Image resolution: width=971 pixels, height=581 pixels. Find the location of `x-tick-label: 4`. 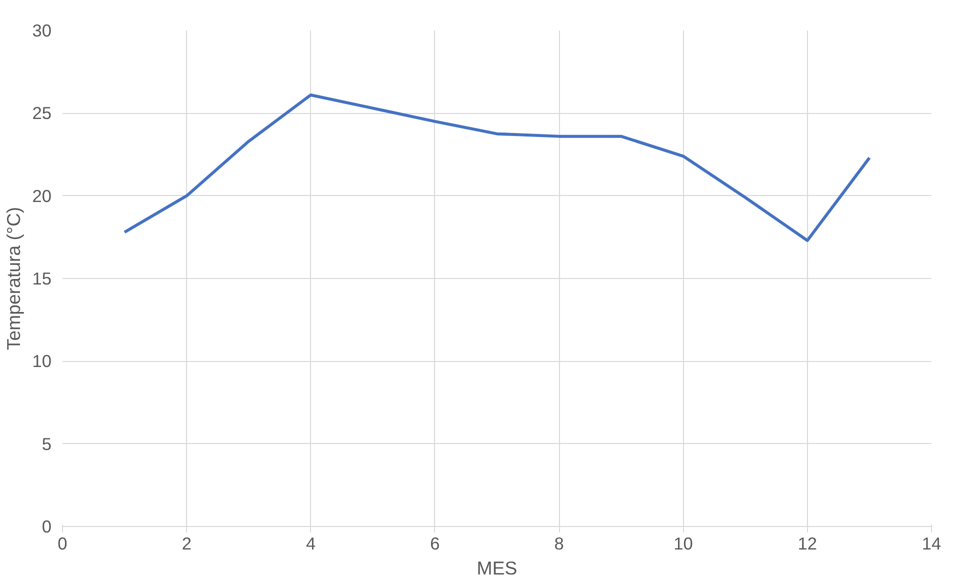

x-tick-label: 4 is located at coordinates (311, 544).